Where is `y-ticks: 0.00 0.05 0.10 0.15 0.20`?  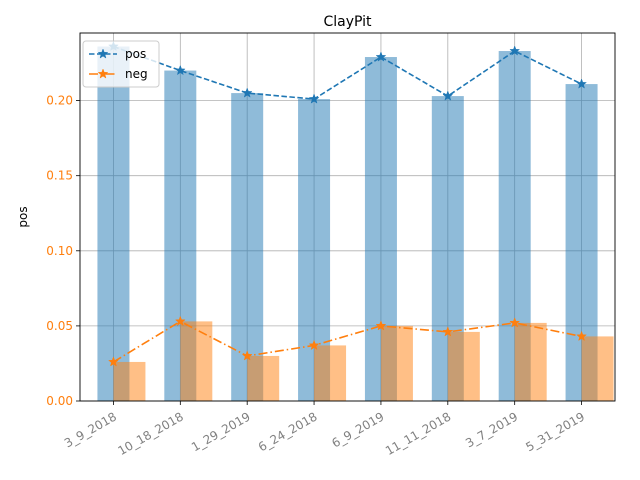
y-ticks: 0.00 0.05 0.10 0.15 0.20 is located at coordinates (63, 251).